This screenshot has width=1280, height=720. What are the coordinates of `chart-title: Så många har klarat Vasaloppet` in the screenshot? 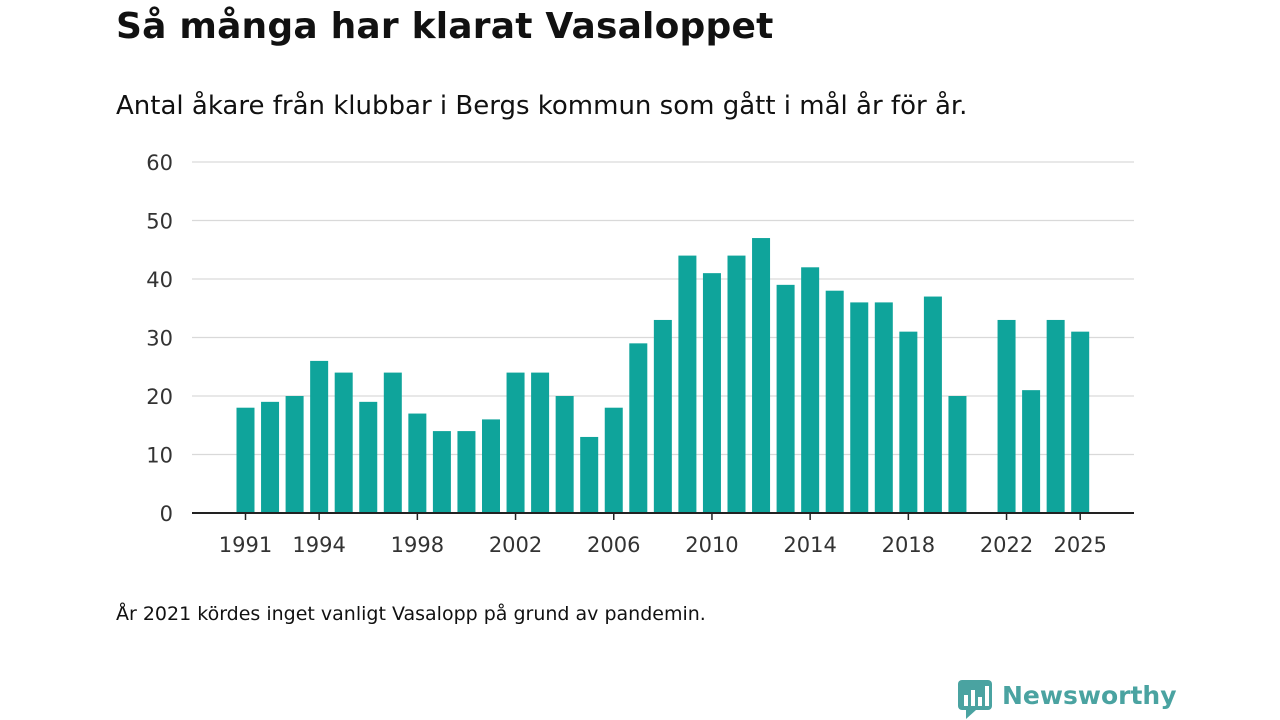 It's located at (445, 26).